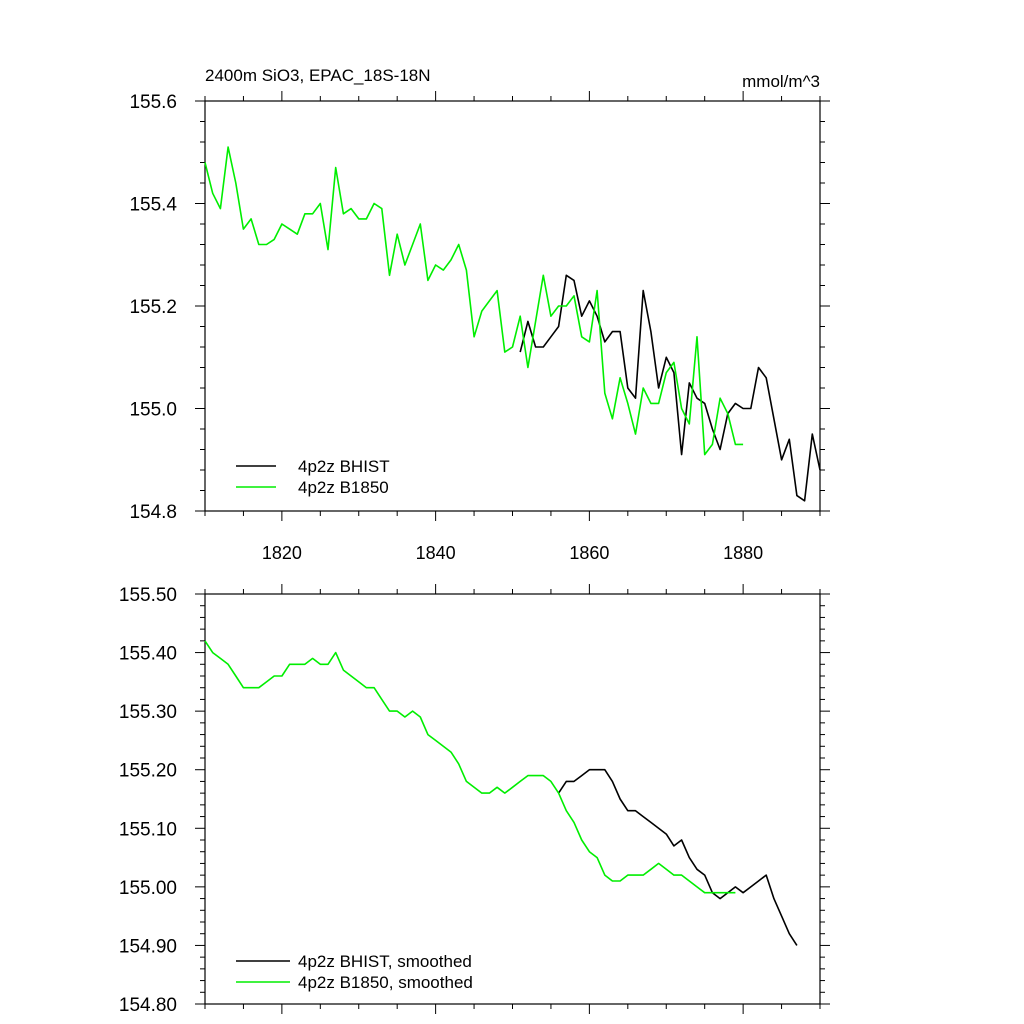 This screenshot has width=1024, height=1024. Describe the element at coordinates (148, 829) in the screenshot. I see `y-tick-label: 155.10` at that location.